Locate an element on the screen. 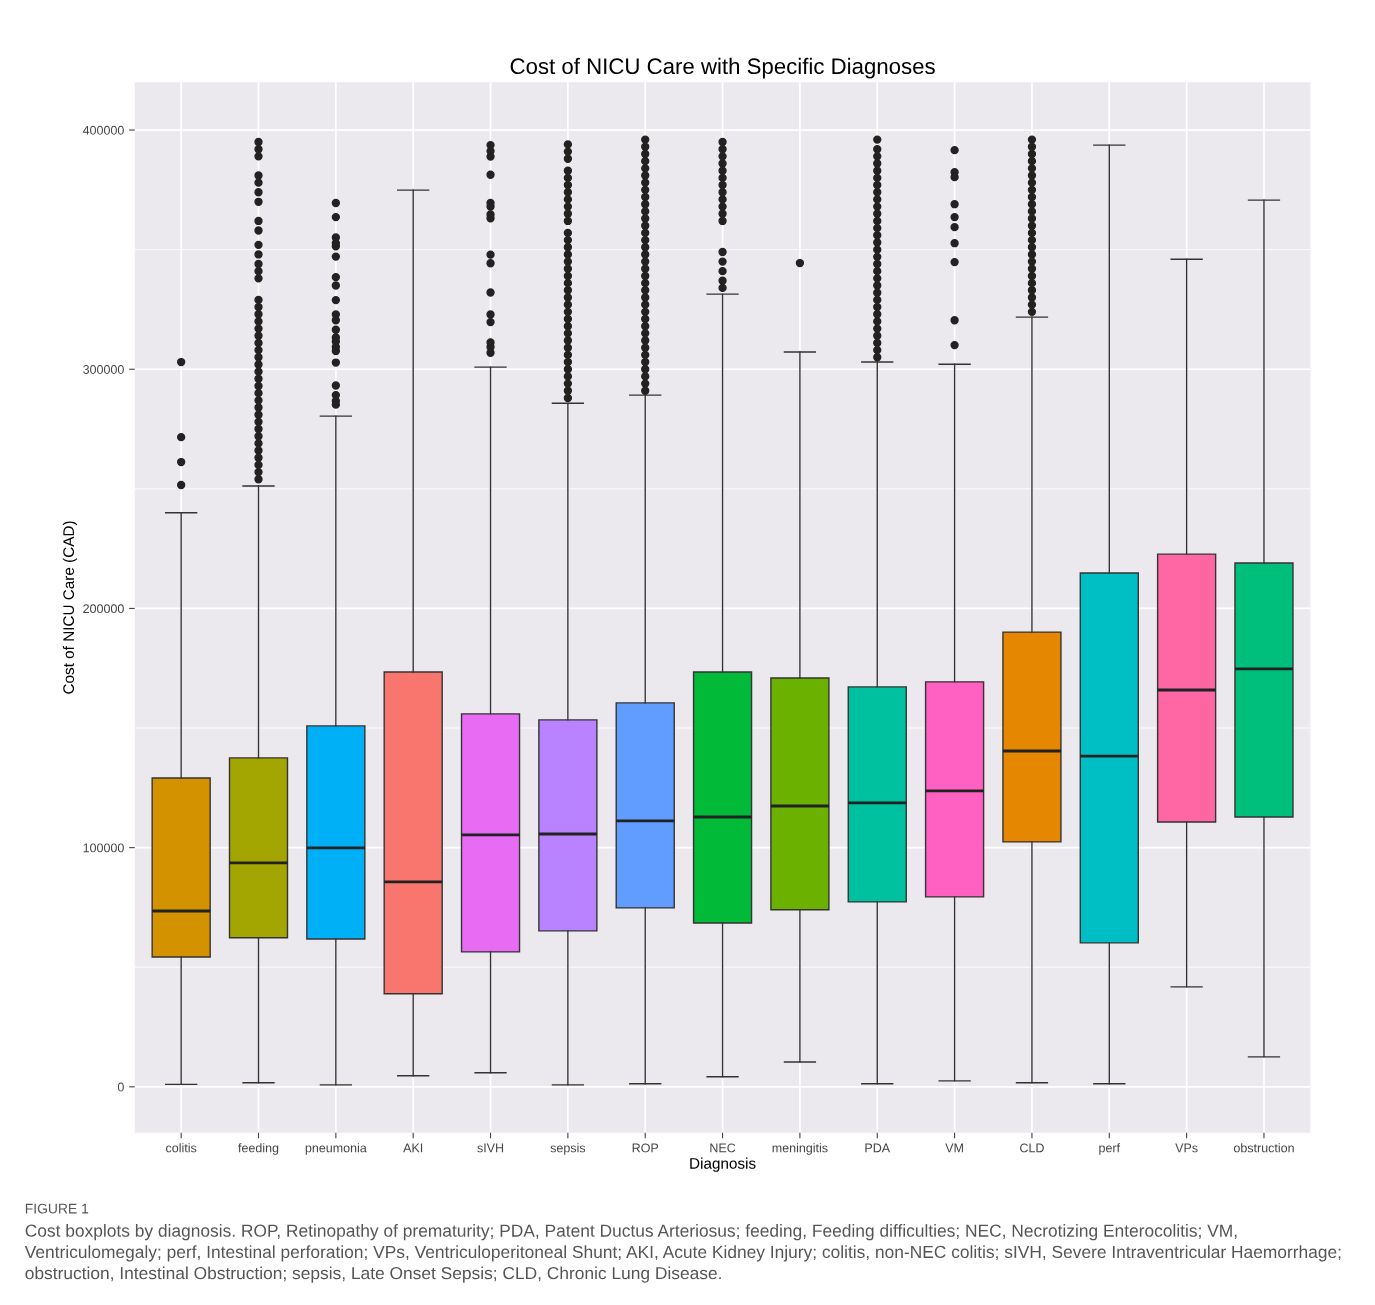 The width and height of the screenshot is (1375, 1305). x-tick-label: pneumonia is located at coordinates (336, 1149).